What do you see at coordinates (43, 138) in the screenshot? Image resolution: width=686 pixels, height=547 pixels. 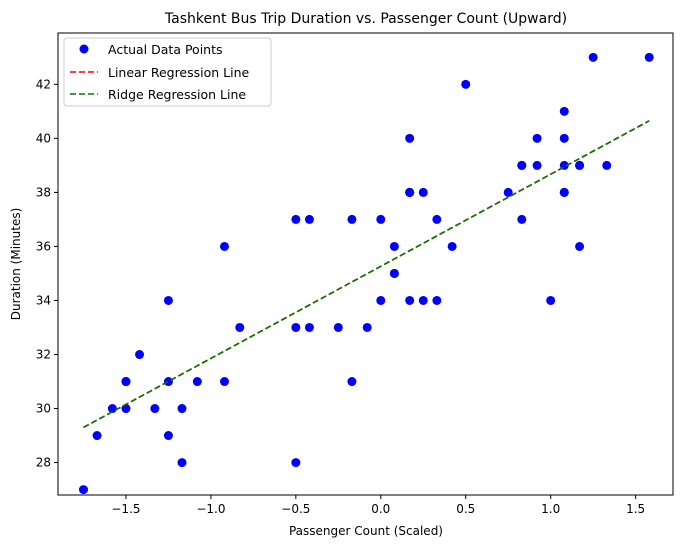 I see `y-tick-label: 40` at bounding box center [43, 138].